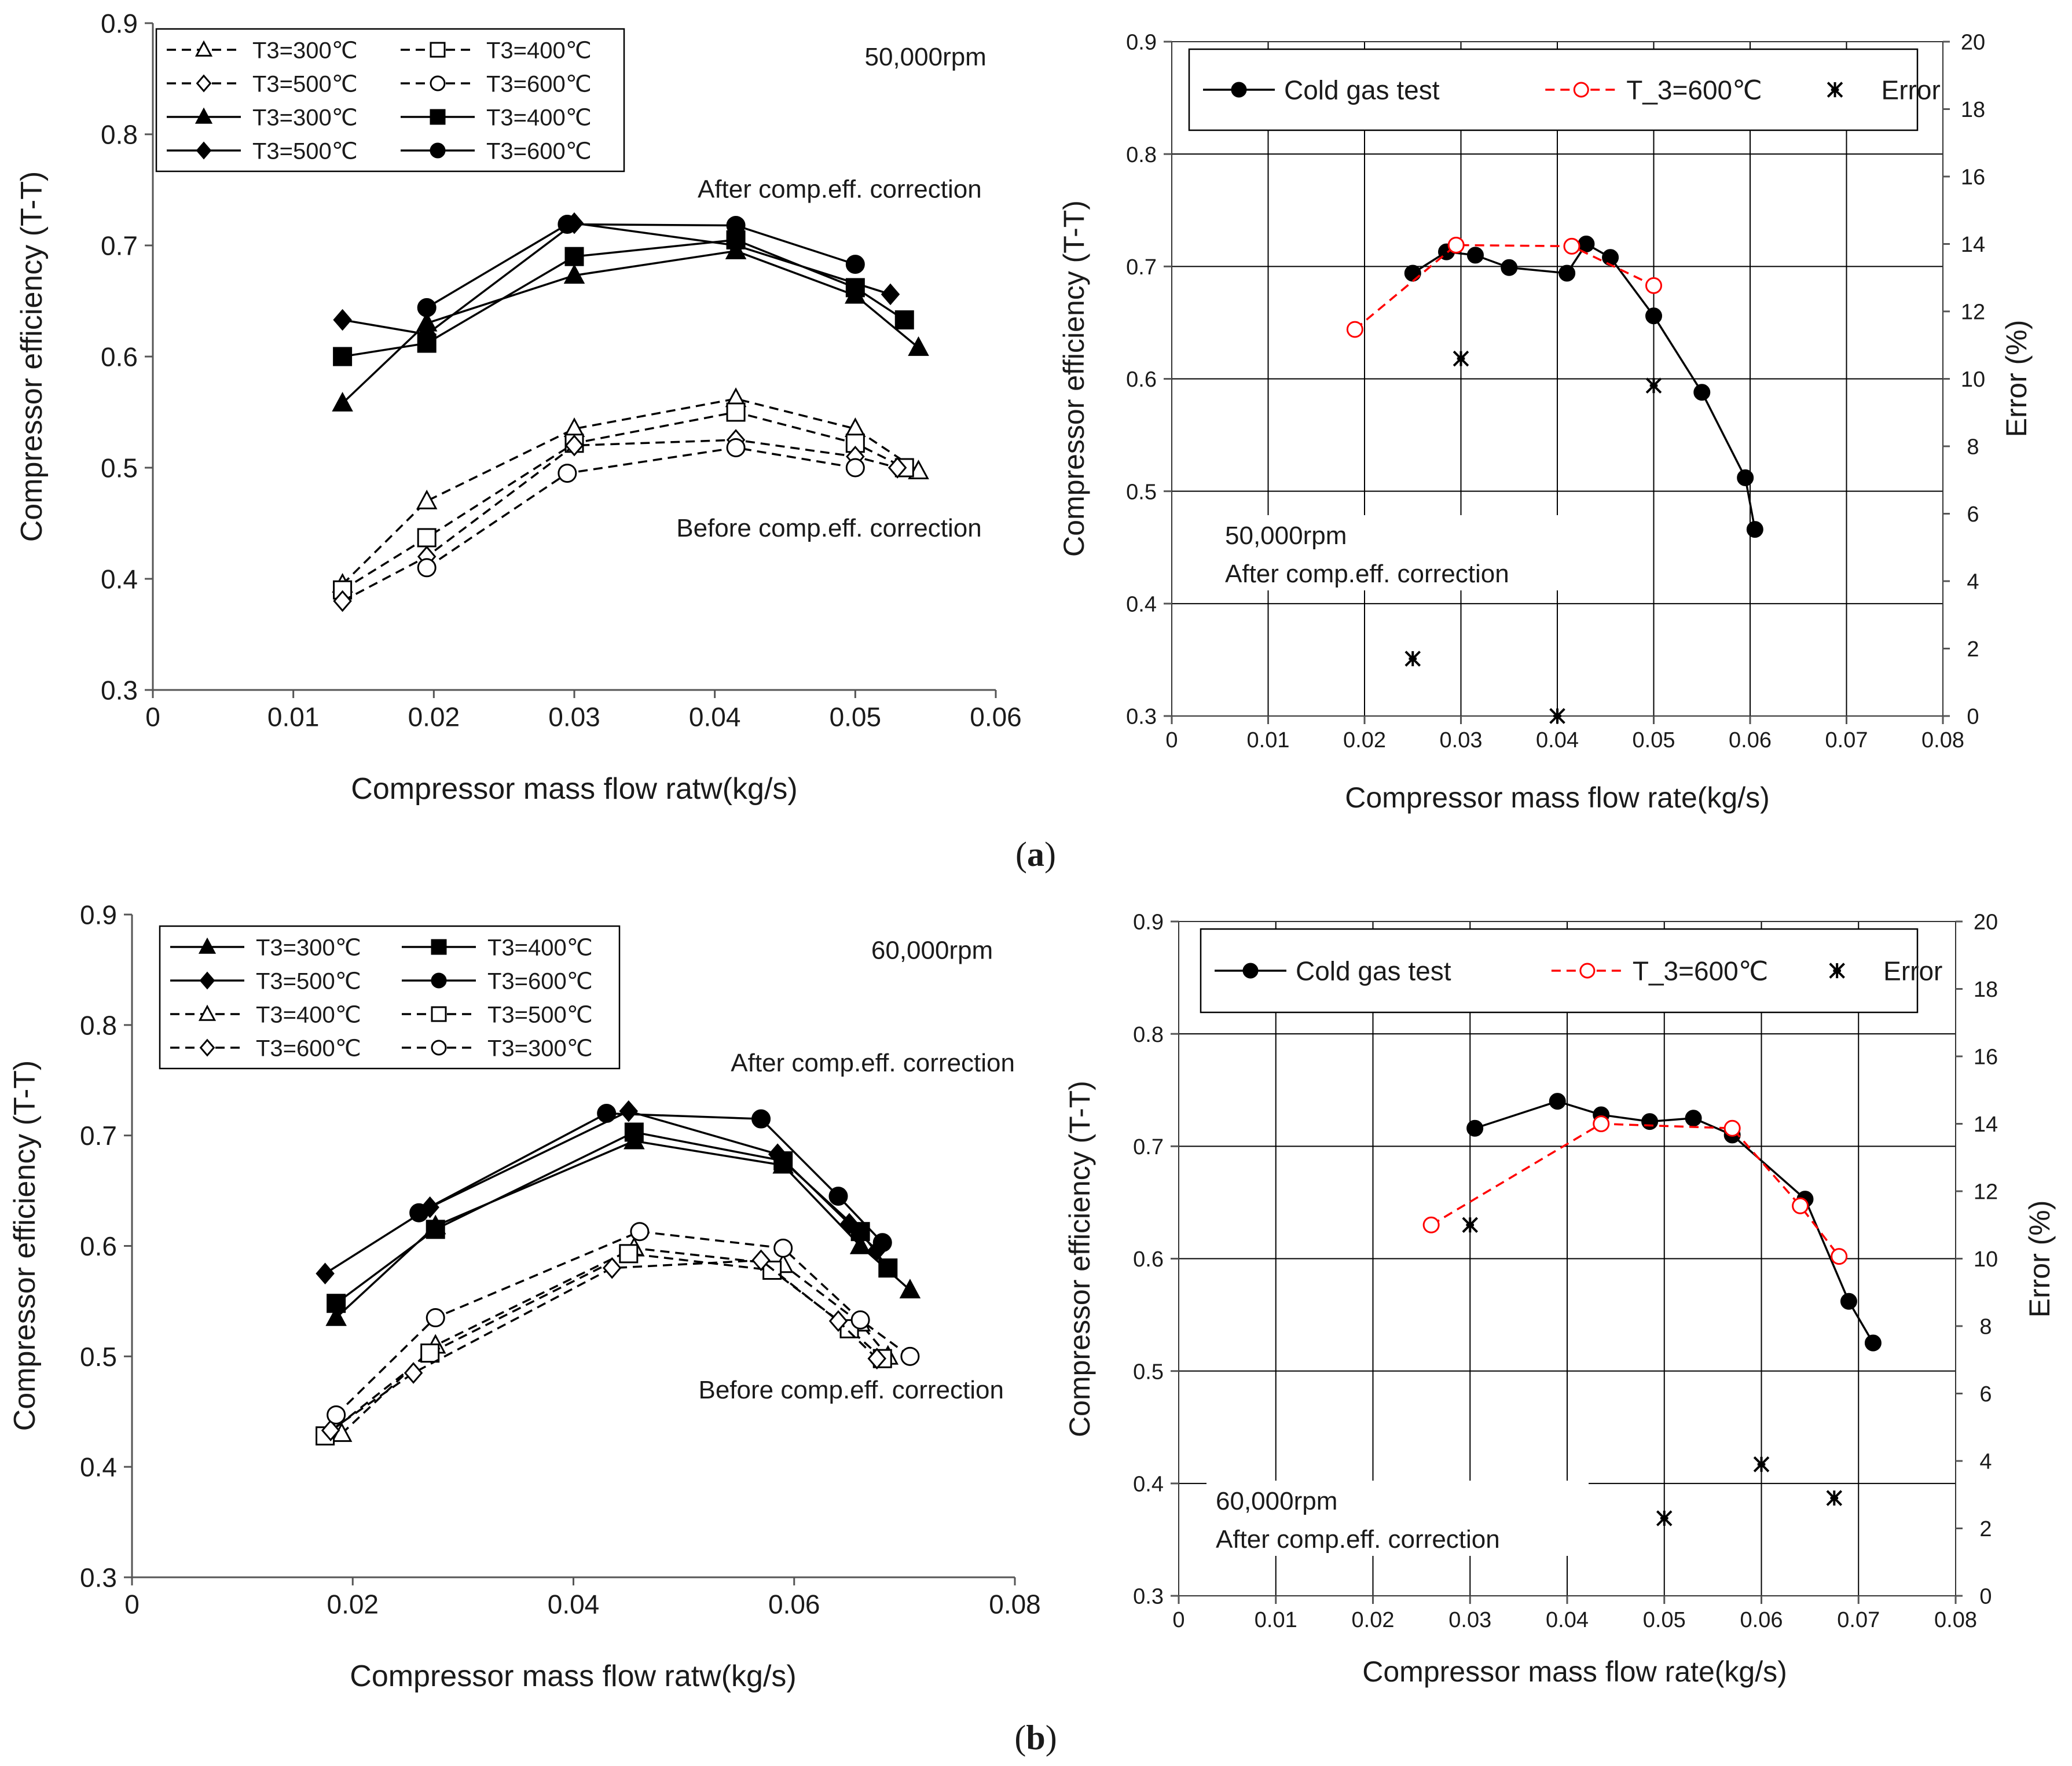 The height and width of the screenshot is (1766, 2072). Describe the element at coordinates (1986, 1259) in the screenshot. I see `y2-tick-label: 10` at that location.